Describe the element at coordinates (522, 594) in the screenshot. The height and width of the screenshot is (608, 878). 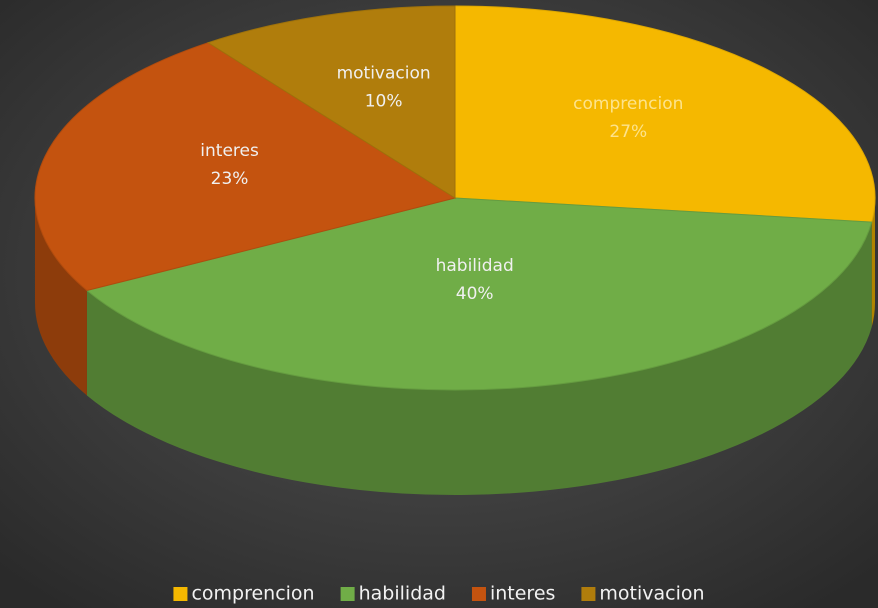
I see `legend-text: interes` at that location.